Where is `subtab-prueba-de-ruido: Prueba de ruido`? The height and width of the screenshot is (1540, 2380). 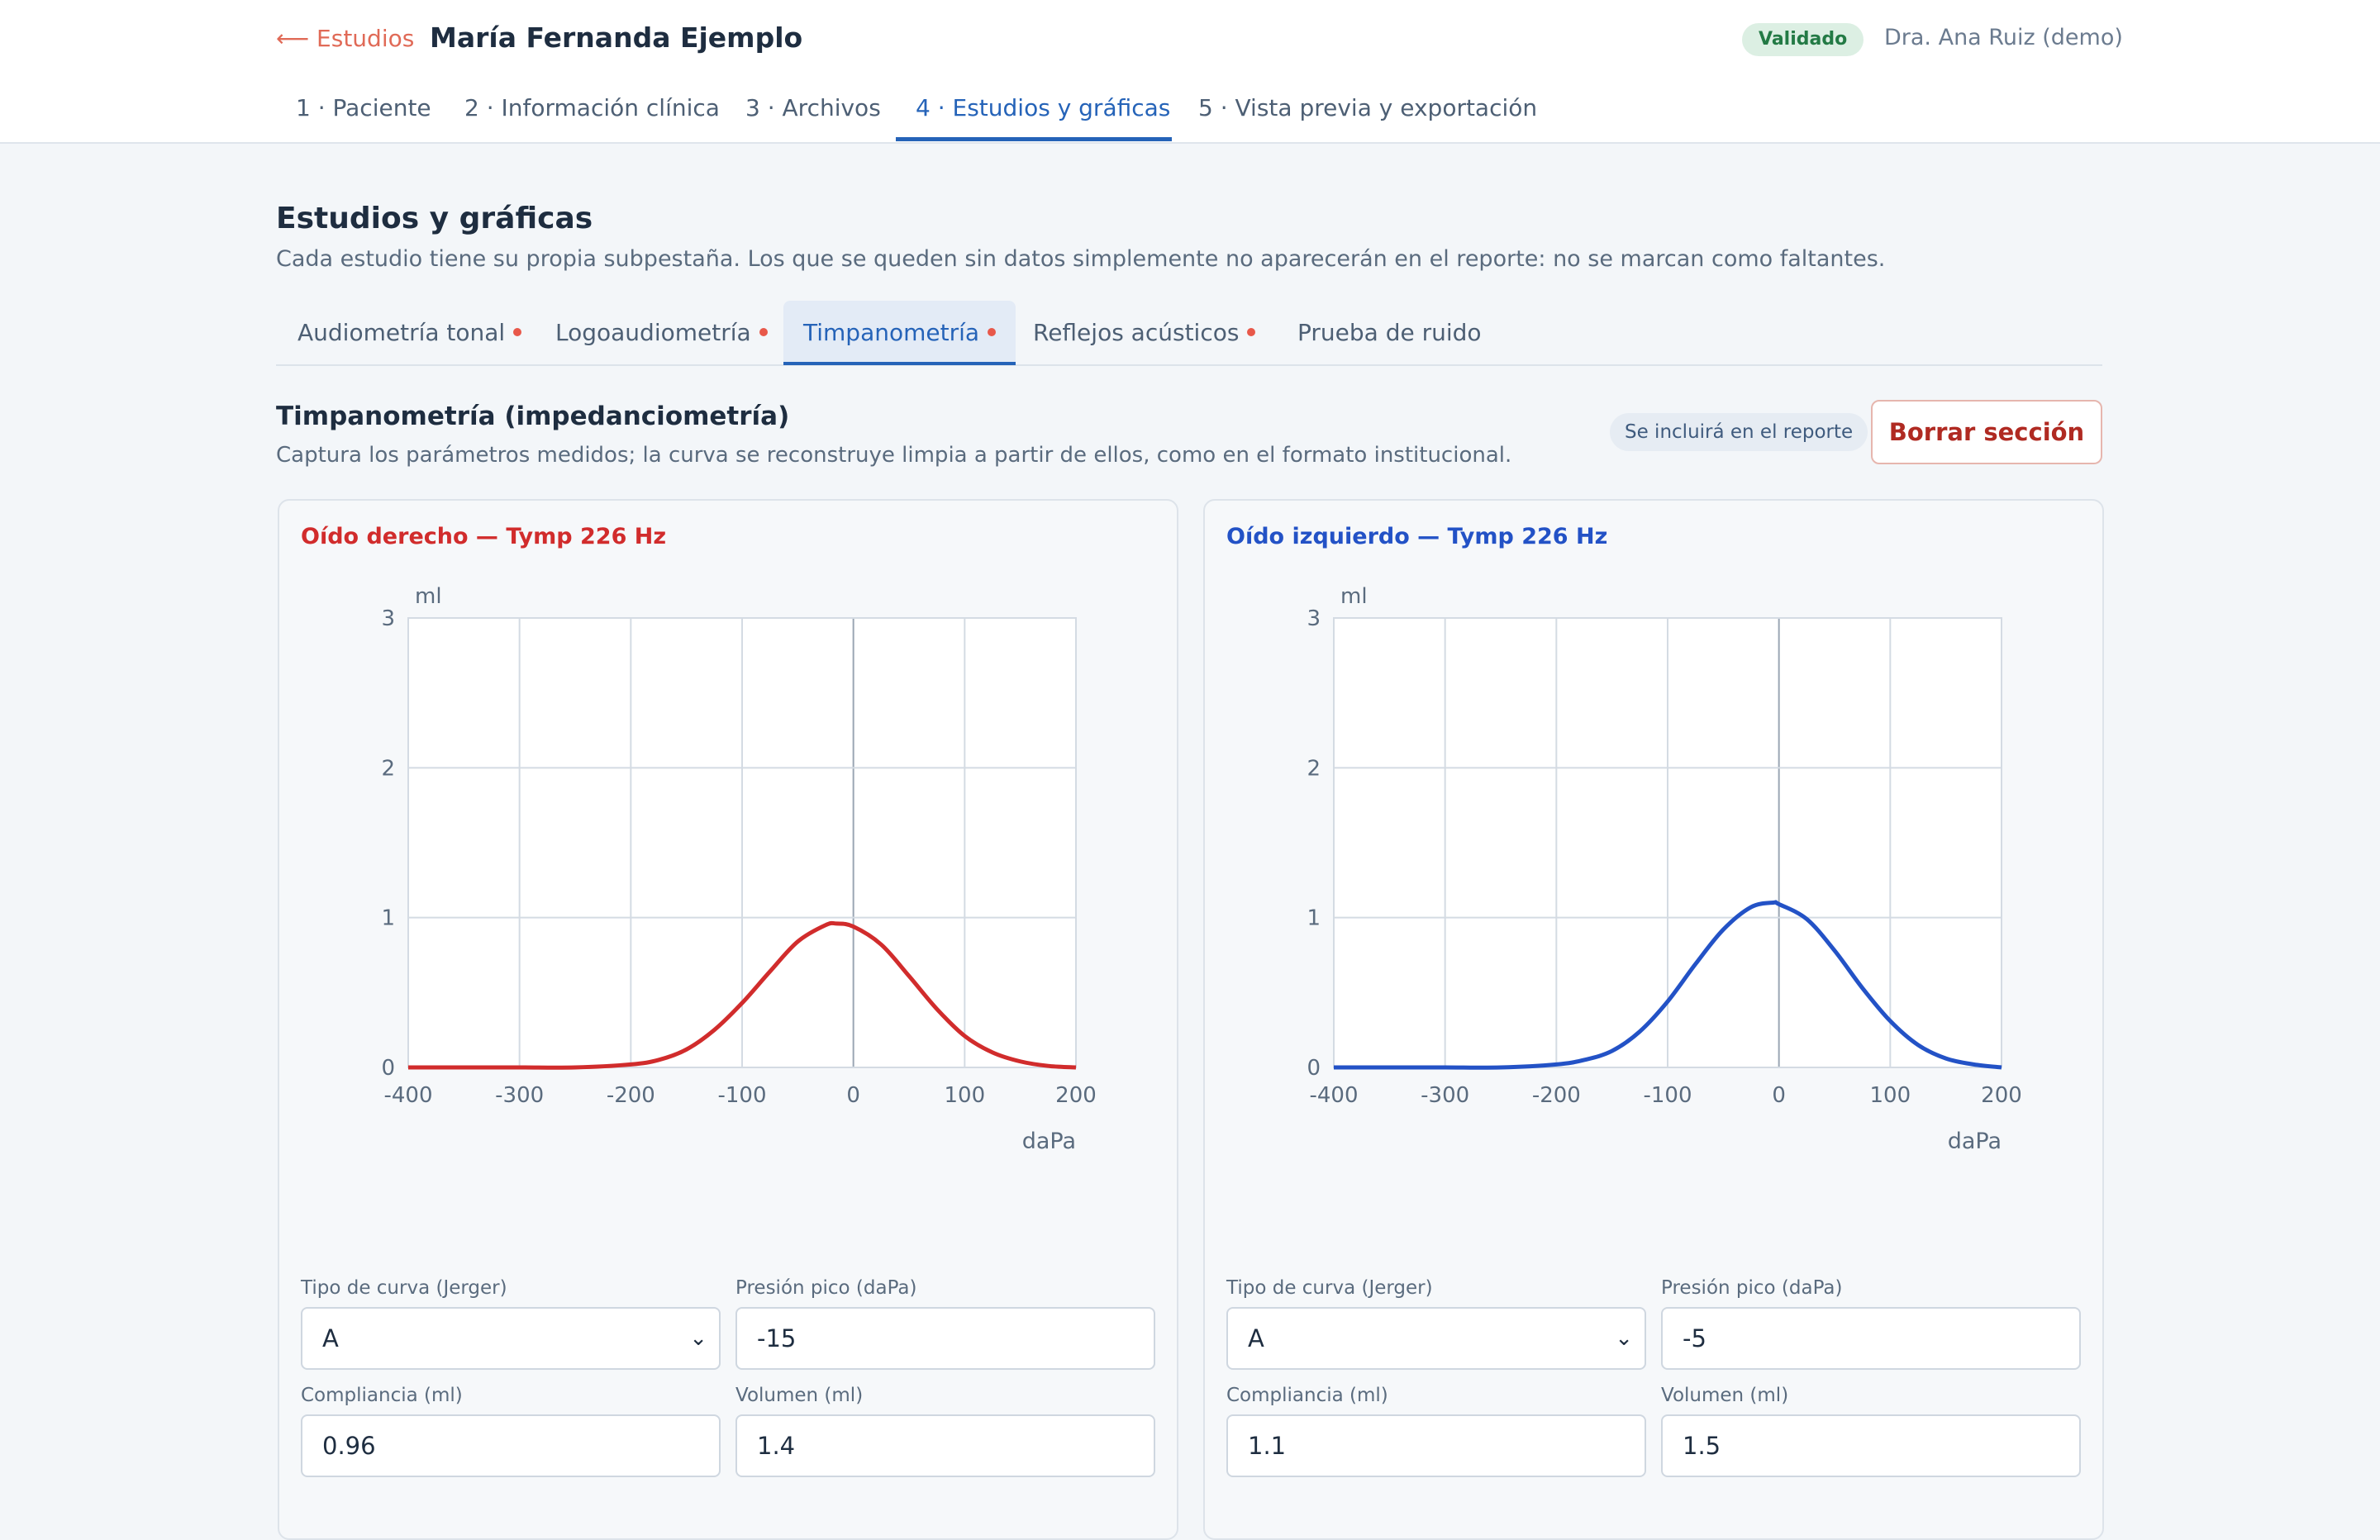
subtab-prueba-de-ruido: Prueba de ruido is located at coordinates (1390, 333).